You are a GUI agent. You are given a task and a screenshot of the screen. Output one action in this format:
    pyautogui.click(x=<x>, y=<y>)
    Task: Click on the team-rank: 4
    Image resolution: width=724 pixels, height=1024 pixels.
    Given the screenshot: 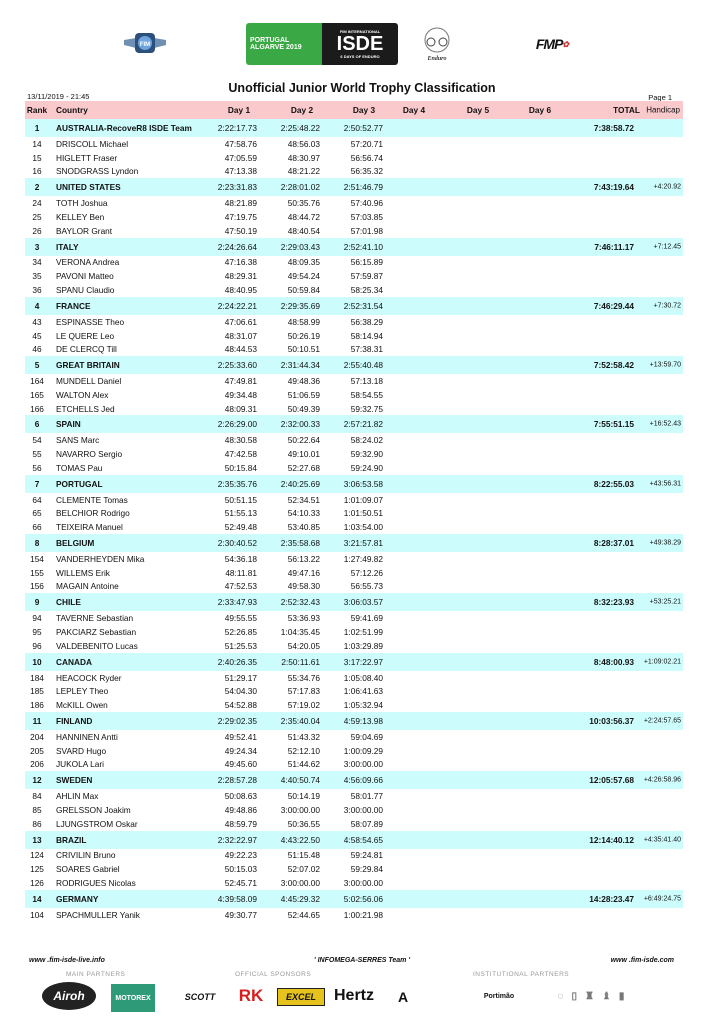 What is the action you would take?
    pyautogui.click(x=37, y=305)
    